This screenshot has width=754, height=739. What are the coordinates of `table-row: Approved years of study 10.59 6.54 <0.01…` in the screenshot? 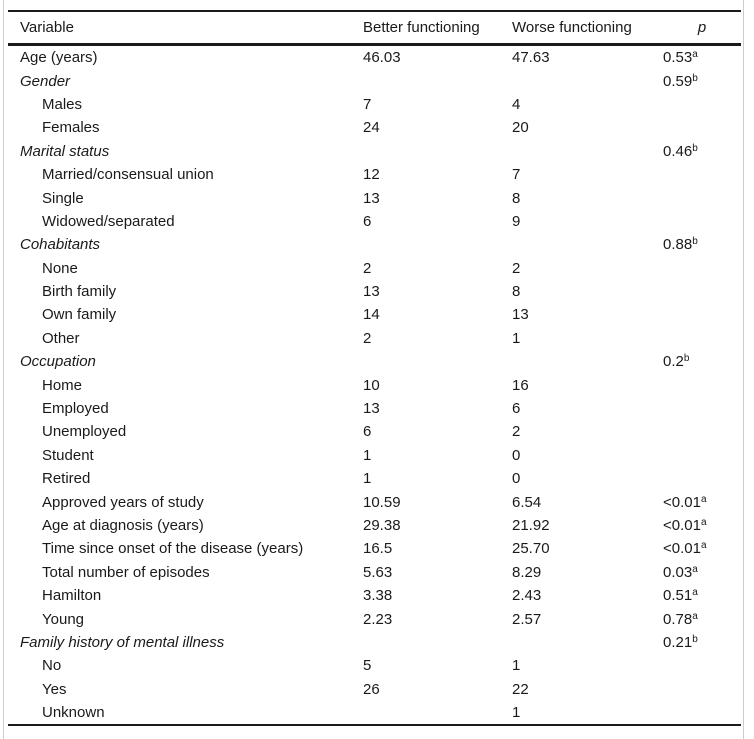 It's located at (374, 501).